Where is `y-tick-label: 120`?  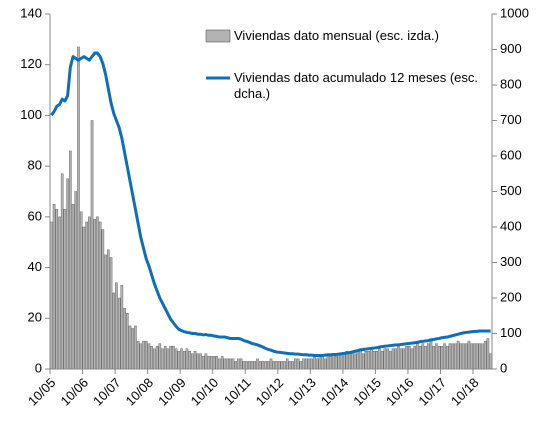 y-tick-label: 120 is located at coordinates (31, 63).